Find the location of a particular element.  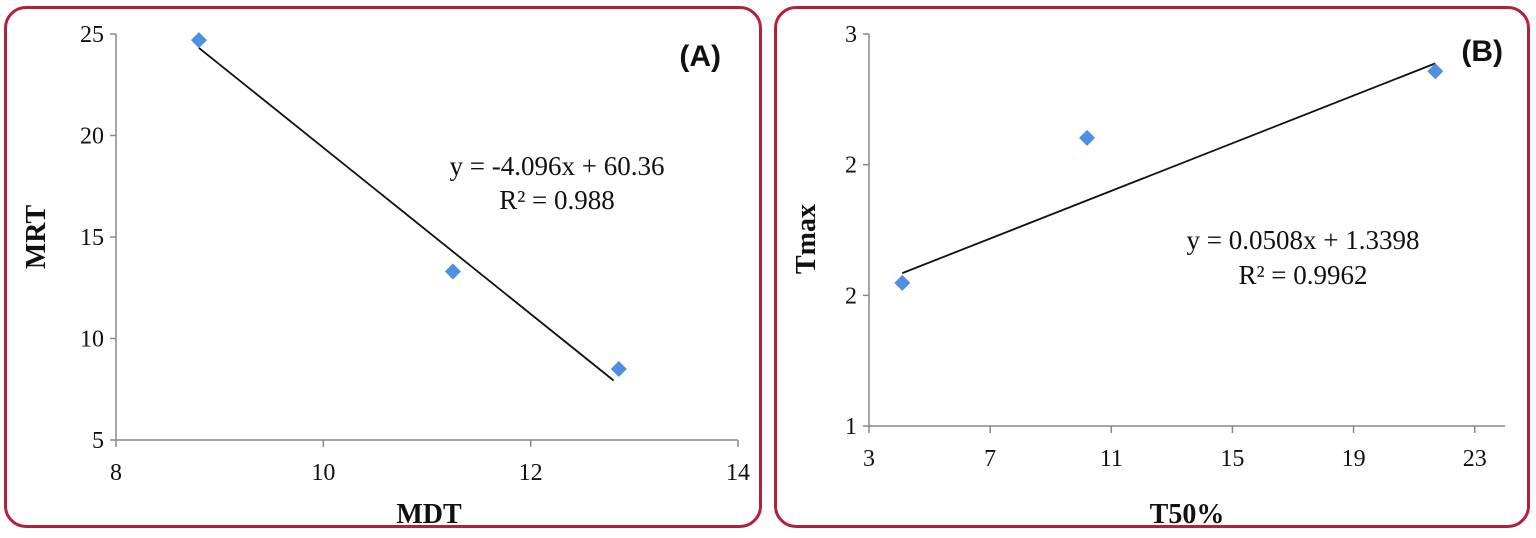

a-x-tick-label: 14 is located at coordinates (738, 473).